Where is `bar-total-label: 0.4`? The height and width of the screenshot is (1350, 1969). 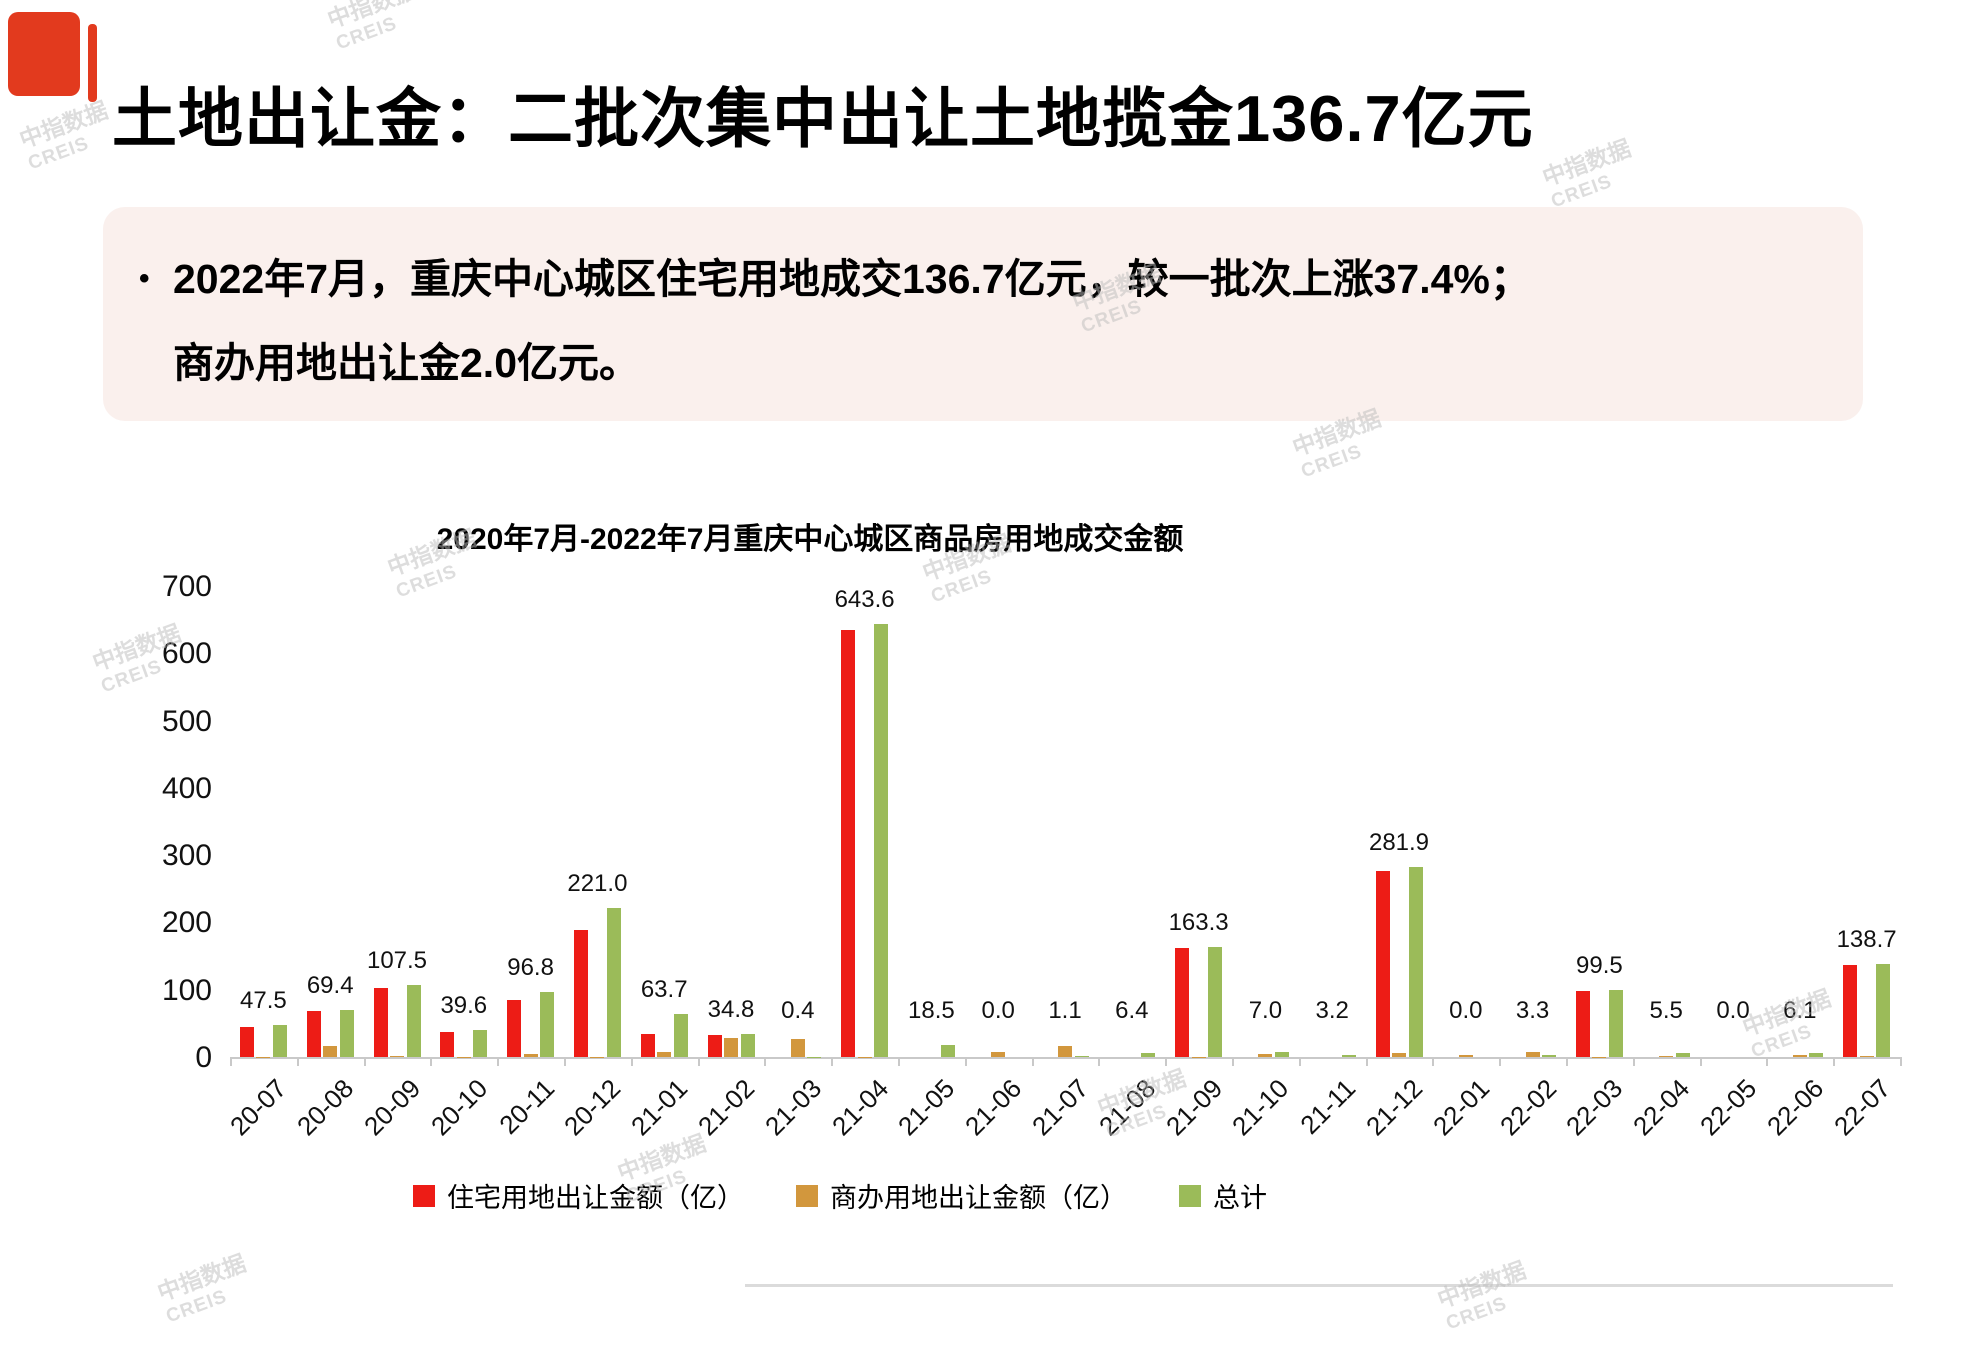
bar-total-label: 0.4 is located at coordinates (798, 1010).